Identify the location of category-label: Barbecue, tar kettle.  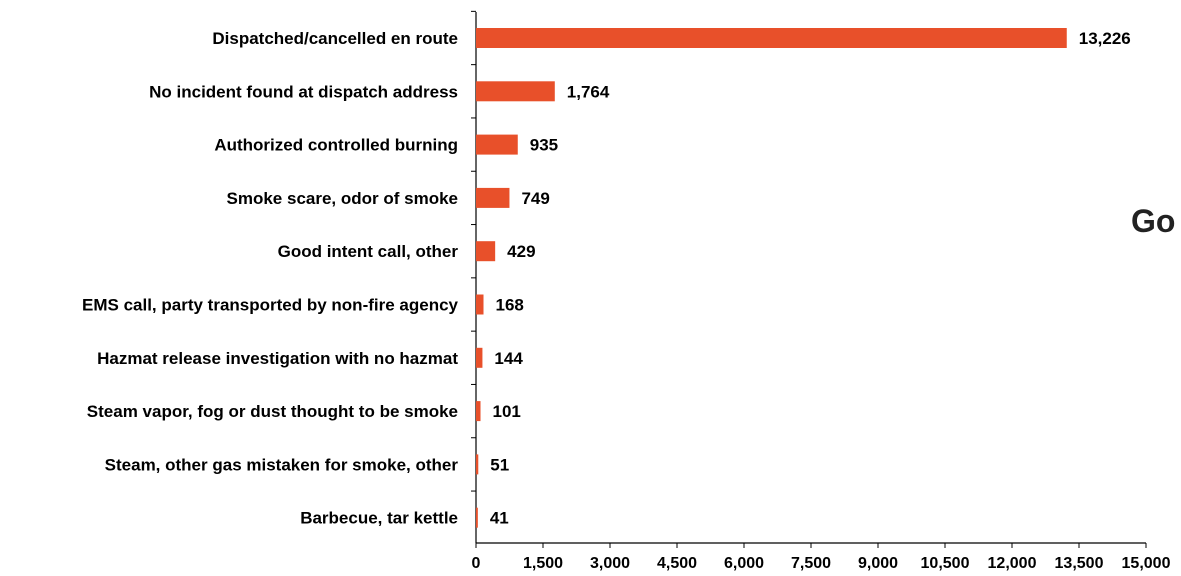
(379, 518).